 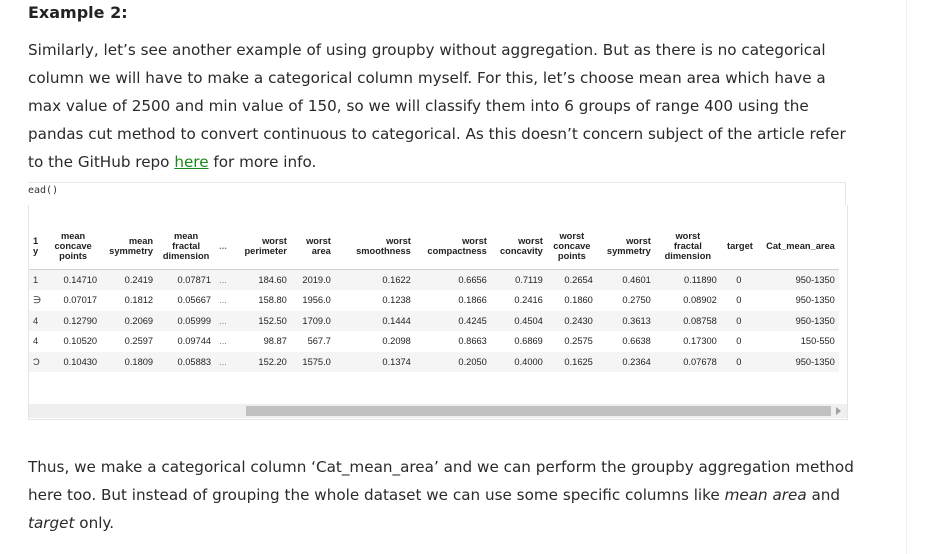 I want to click on column-header-line: target, so click(x=740, y=245).